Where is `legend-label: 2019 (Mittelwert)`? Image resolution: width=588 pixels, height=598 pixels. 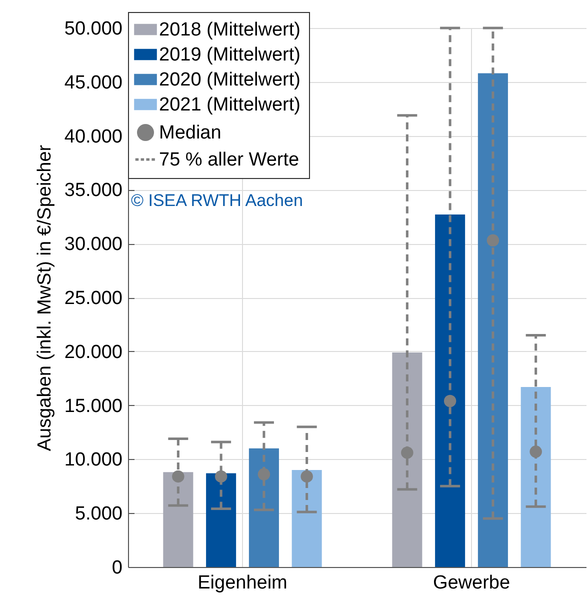
legend-label: 2019 (Mittelwert) is located at coordinates (229, 55).